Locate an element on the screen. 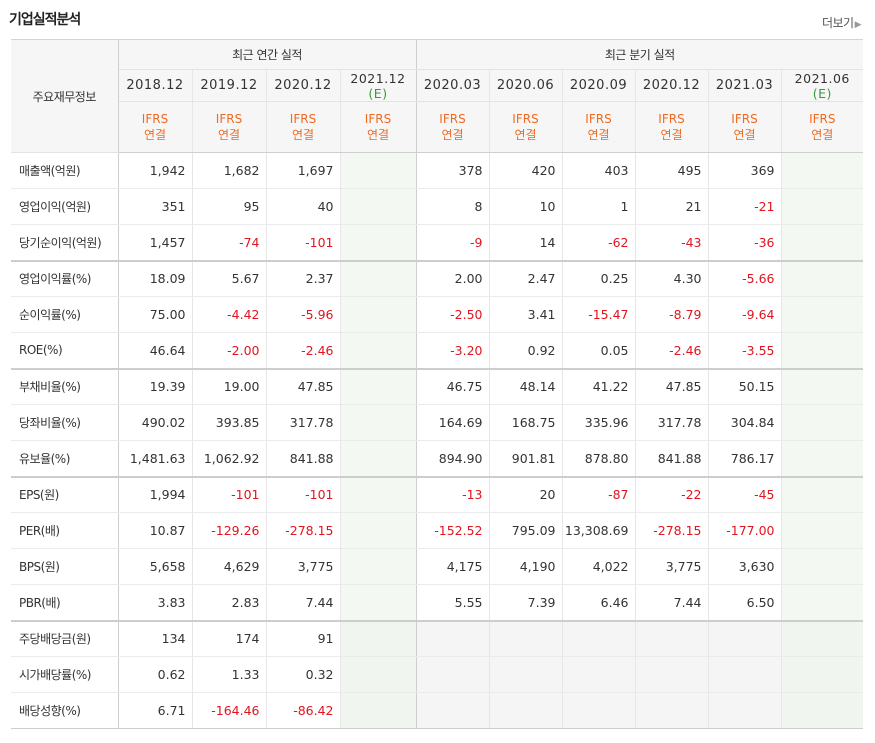  value-cell: 878.80 is located at coordinates (598, 459).